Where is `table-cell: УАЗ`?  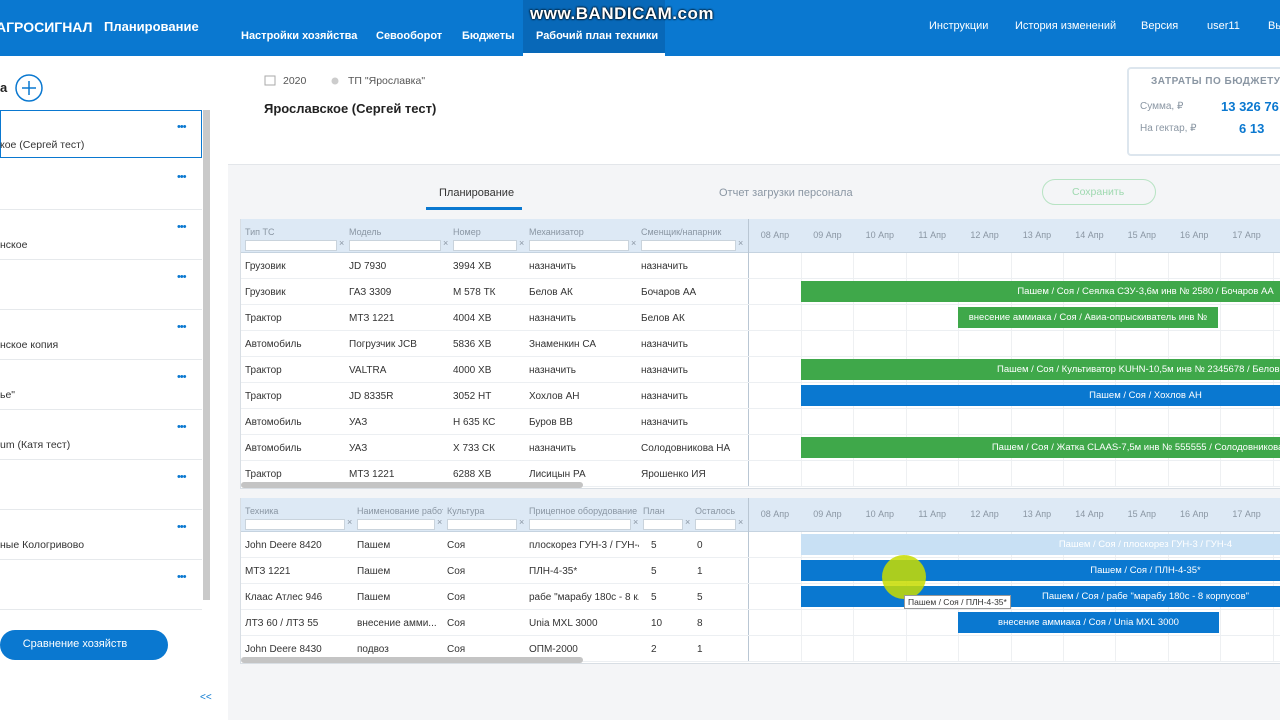 table-cell: УАЗ is located at coordinates (358, 422).